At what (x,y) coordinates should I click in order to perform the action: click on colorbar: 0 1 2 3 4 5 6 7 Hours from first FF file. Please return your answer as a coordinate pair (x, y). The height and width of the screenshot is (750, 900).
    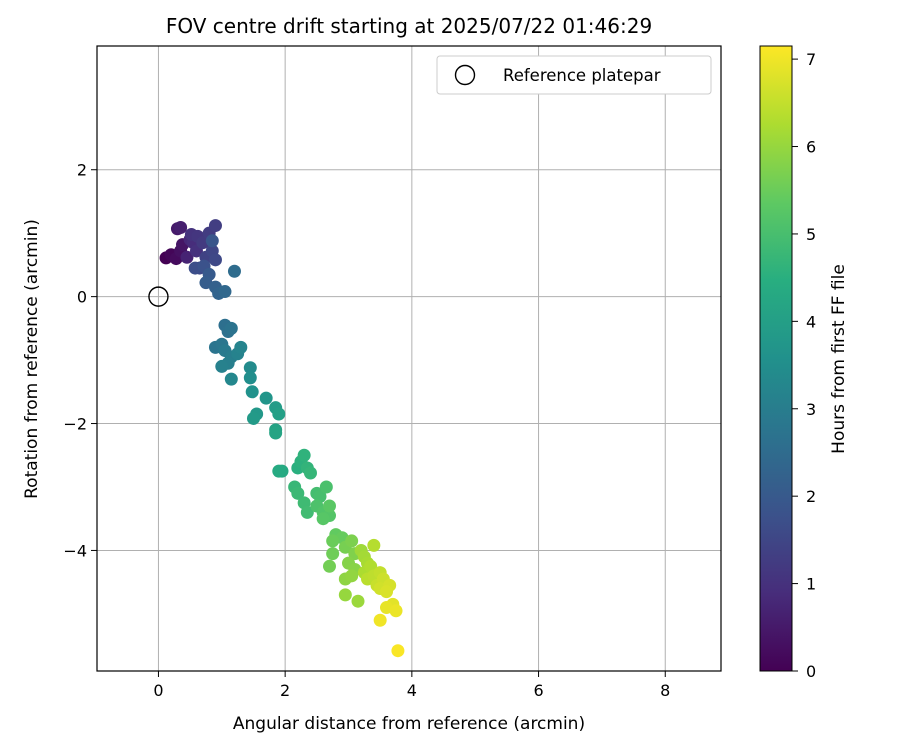
    Looking at the image, I should click on (804, 363).